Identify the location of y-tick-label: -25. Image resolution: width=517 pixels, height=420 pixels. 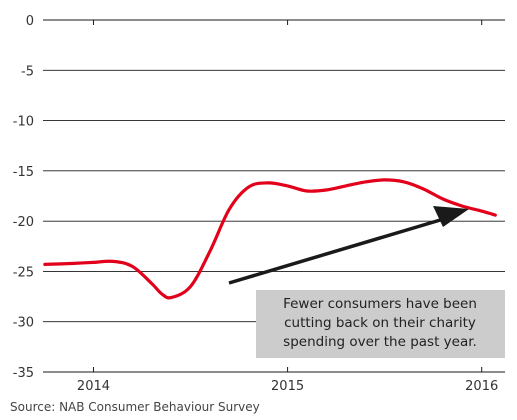
(23, 272).